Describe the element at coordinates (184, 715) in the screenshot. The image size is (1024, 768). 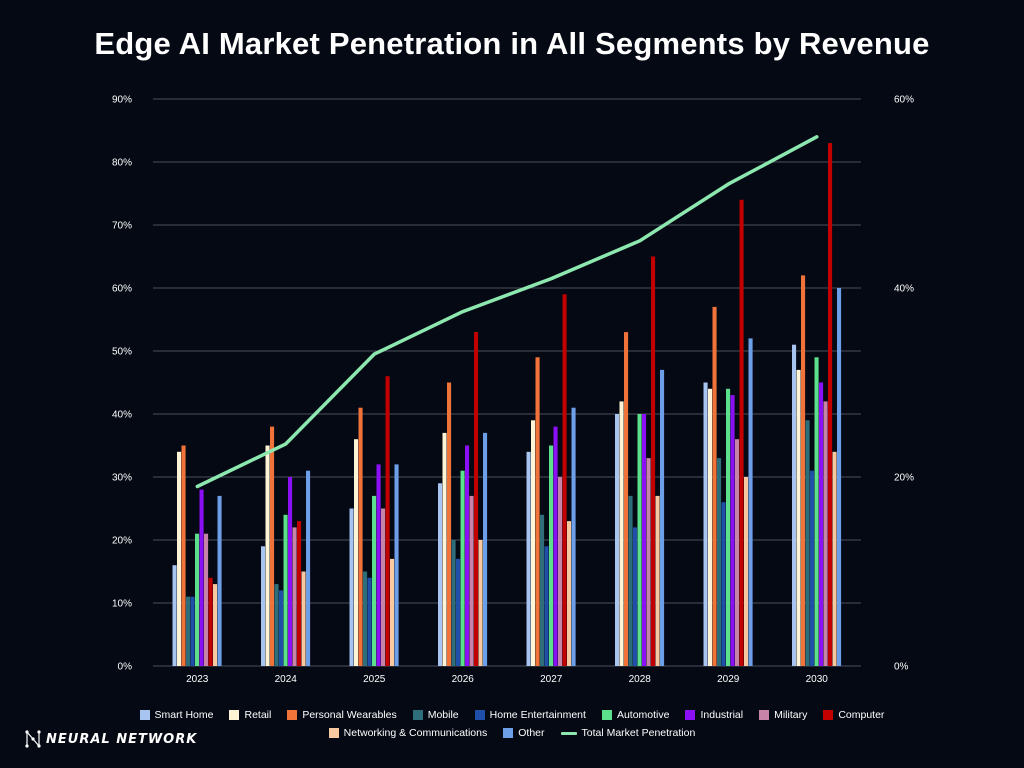
I see `legend-label: Smart Home` at that location.